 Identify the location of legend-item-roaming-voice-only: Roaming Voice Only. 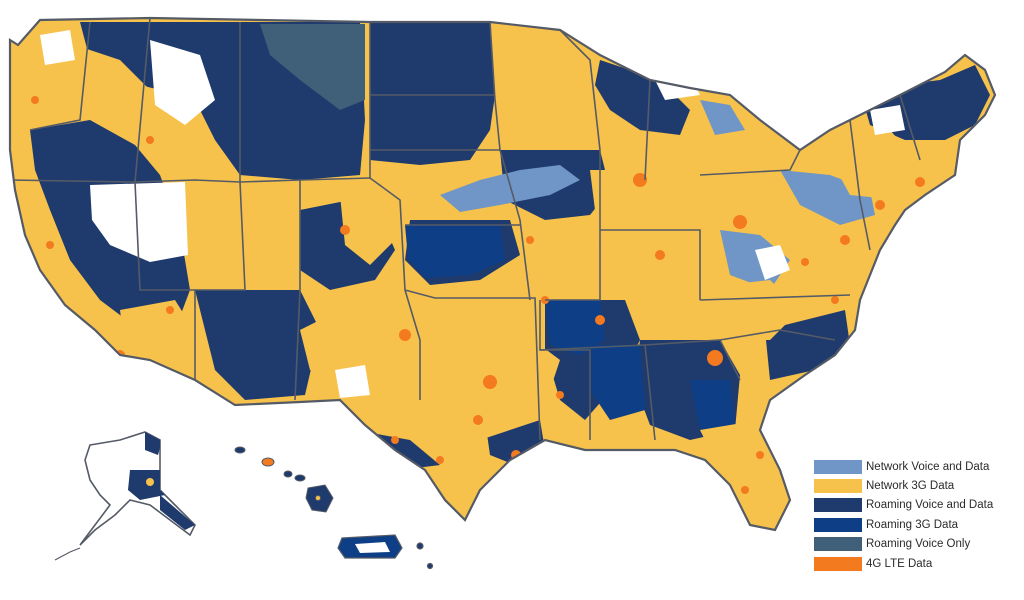
(919, 544).